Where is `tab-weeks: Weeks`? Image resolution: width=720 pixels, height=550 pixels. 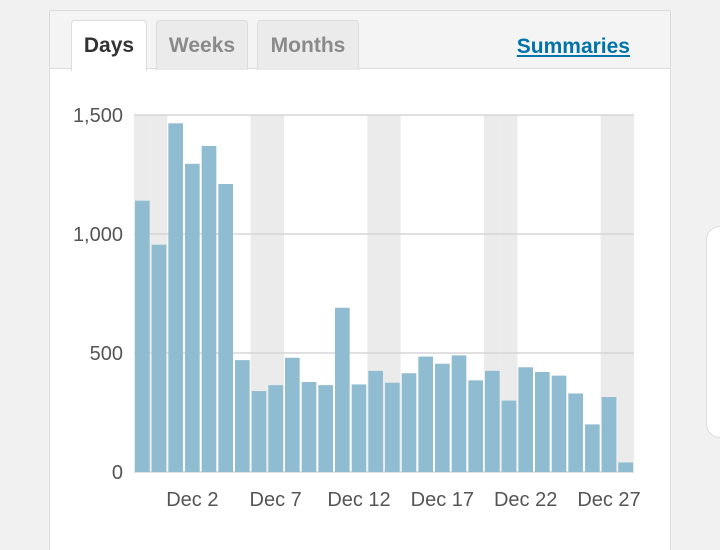
tab-weeks: Weeks is located at coordinates (202, 45).